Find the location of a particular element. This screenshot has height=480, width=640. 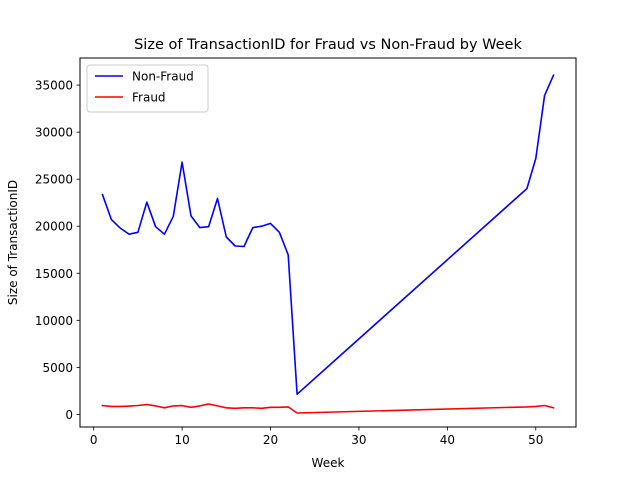

y-axis: 0 5000 10000 15000 20000 25000 30000 35000 is located at coordinates (57, 250).